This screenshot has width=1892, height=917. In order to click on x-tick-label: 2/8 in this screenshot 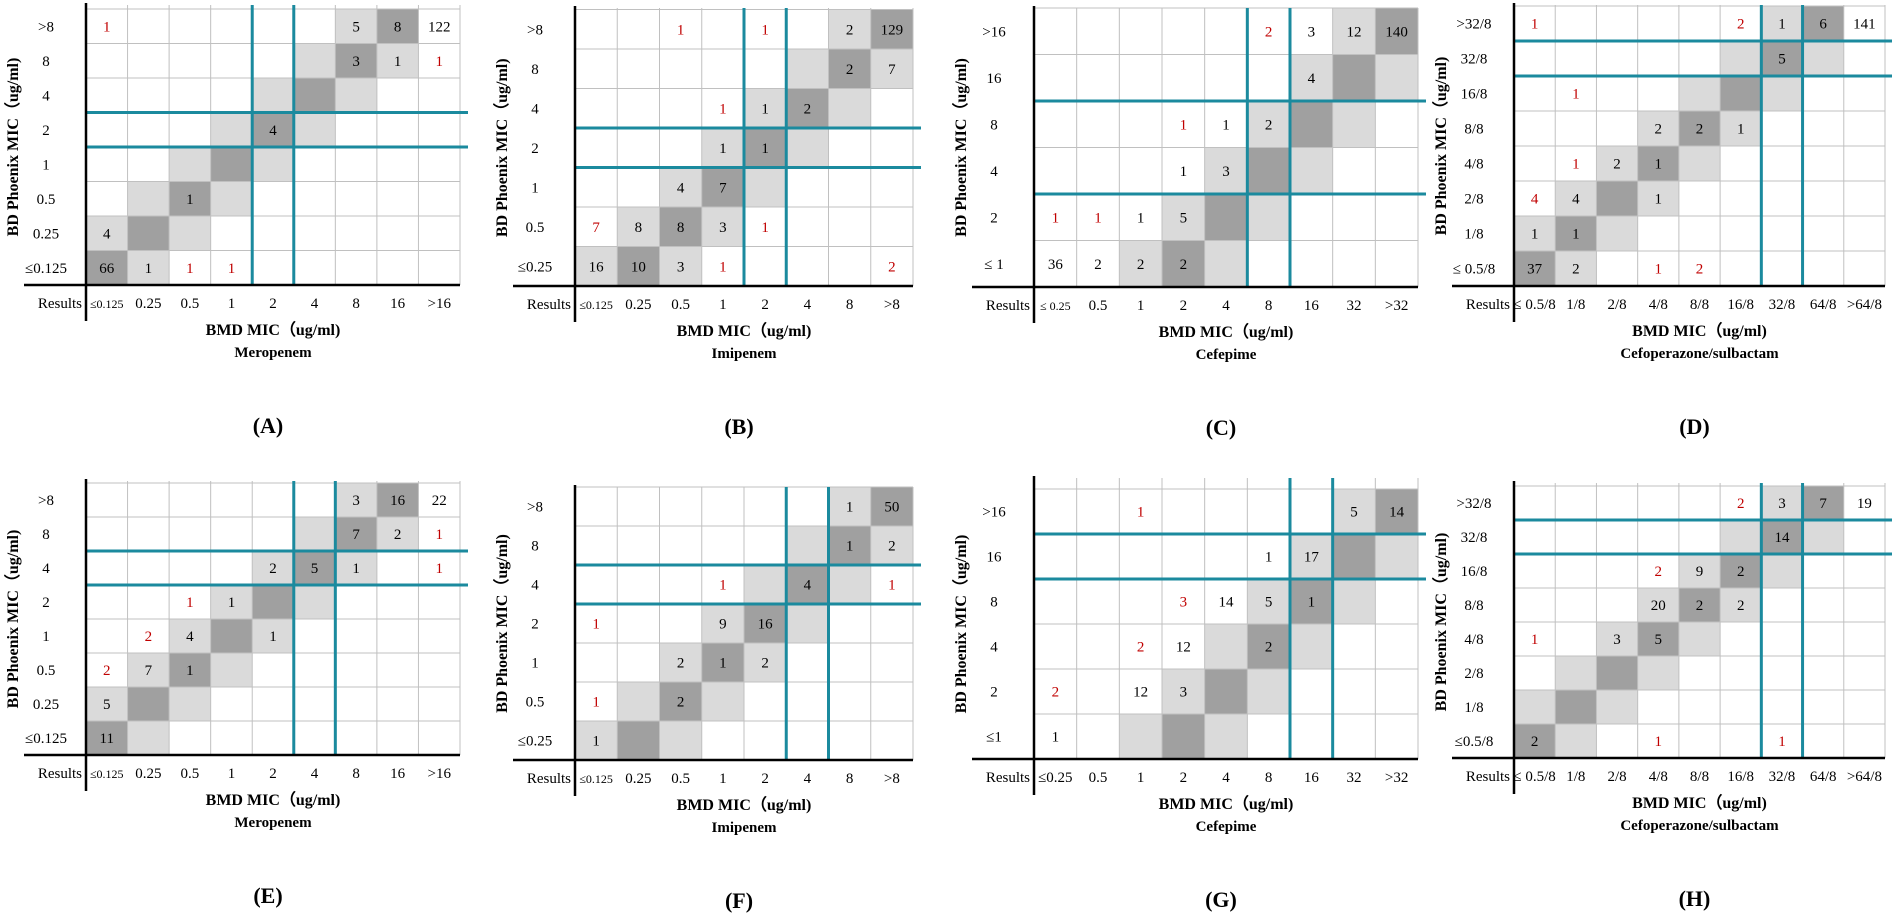, I will do `click(1616, 777)`.